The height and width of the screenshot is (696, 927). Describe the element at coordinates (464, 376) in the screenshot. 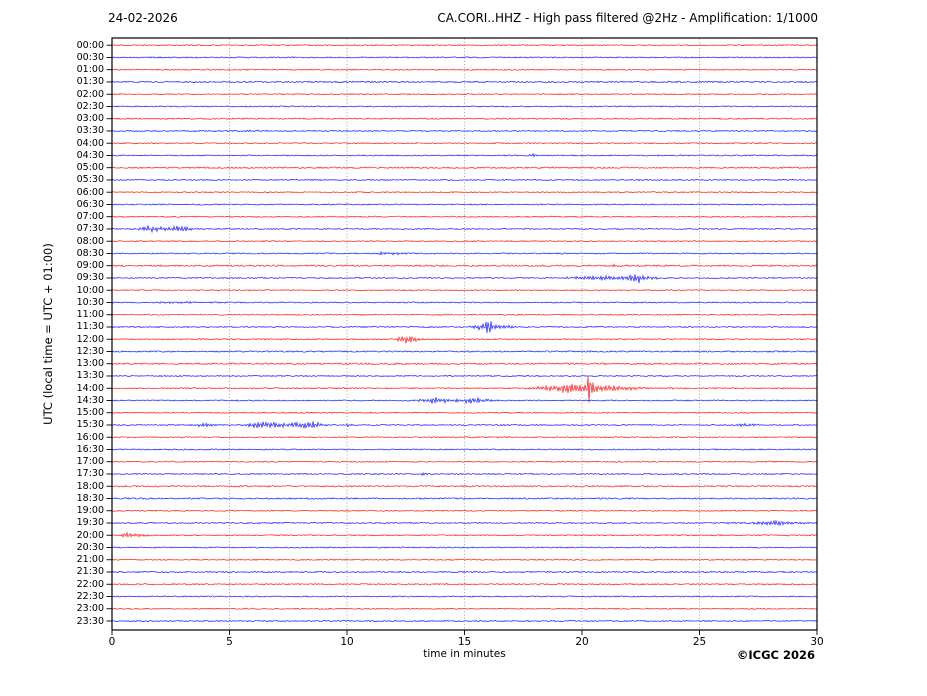

I see `trace-row-13:30` at that location.